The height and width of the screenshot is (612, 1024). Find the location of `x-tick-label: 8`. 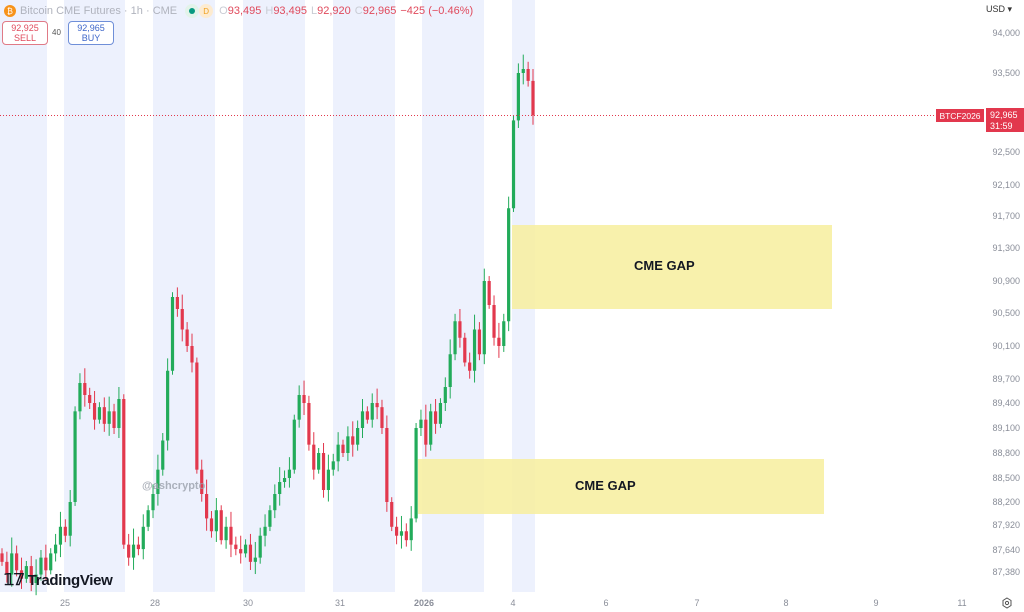

x-tick-label: 8 is located at coordinates (785, 603).